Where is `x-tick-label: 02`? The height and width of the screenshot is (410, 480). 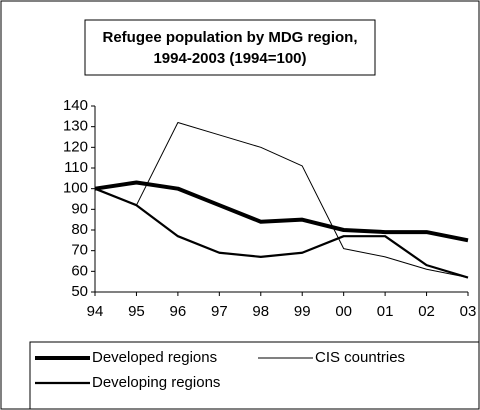 x-tick-label: 02 is located at coordinates (426, 311).